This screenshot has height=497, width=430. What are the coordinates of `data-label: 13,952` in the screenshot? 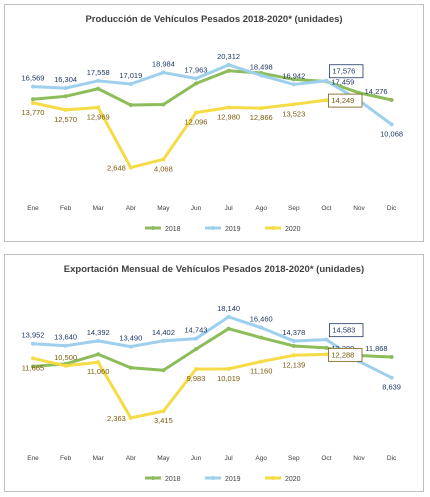 It's located at (33, 335).